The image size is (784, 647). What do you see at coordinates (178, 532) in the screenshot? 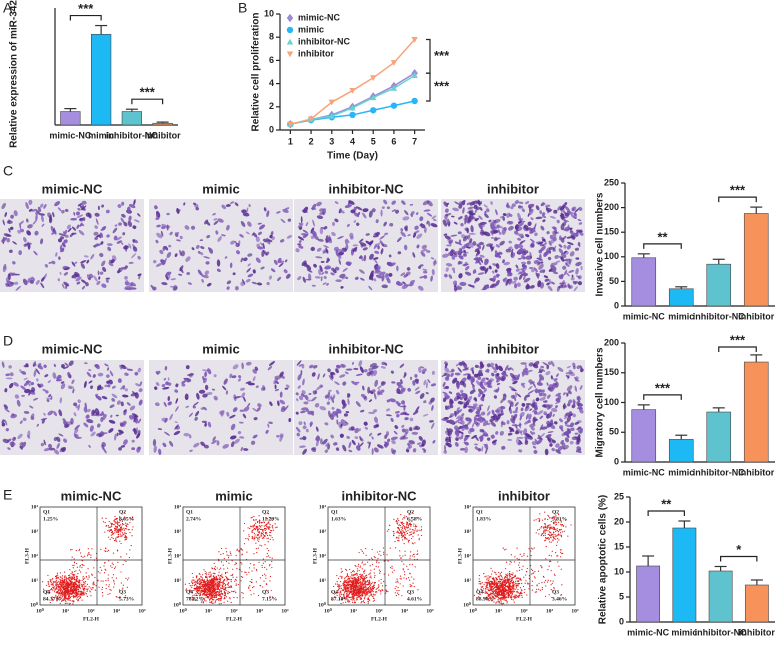
I see `y-tick-label: 10³` at bounding box center [178, 532].